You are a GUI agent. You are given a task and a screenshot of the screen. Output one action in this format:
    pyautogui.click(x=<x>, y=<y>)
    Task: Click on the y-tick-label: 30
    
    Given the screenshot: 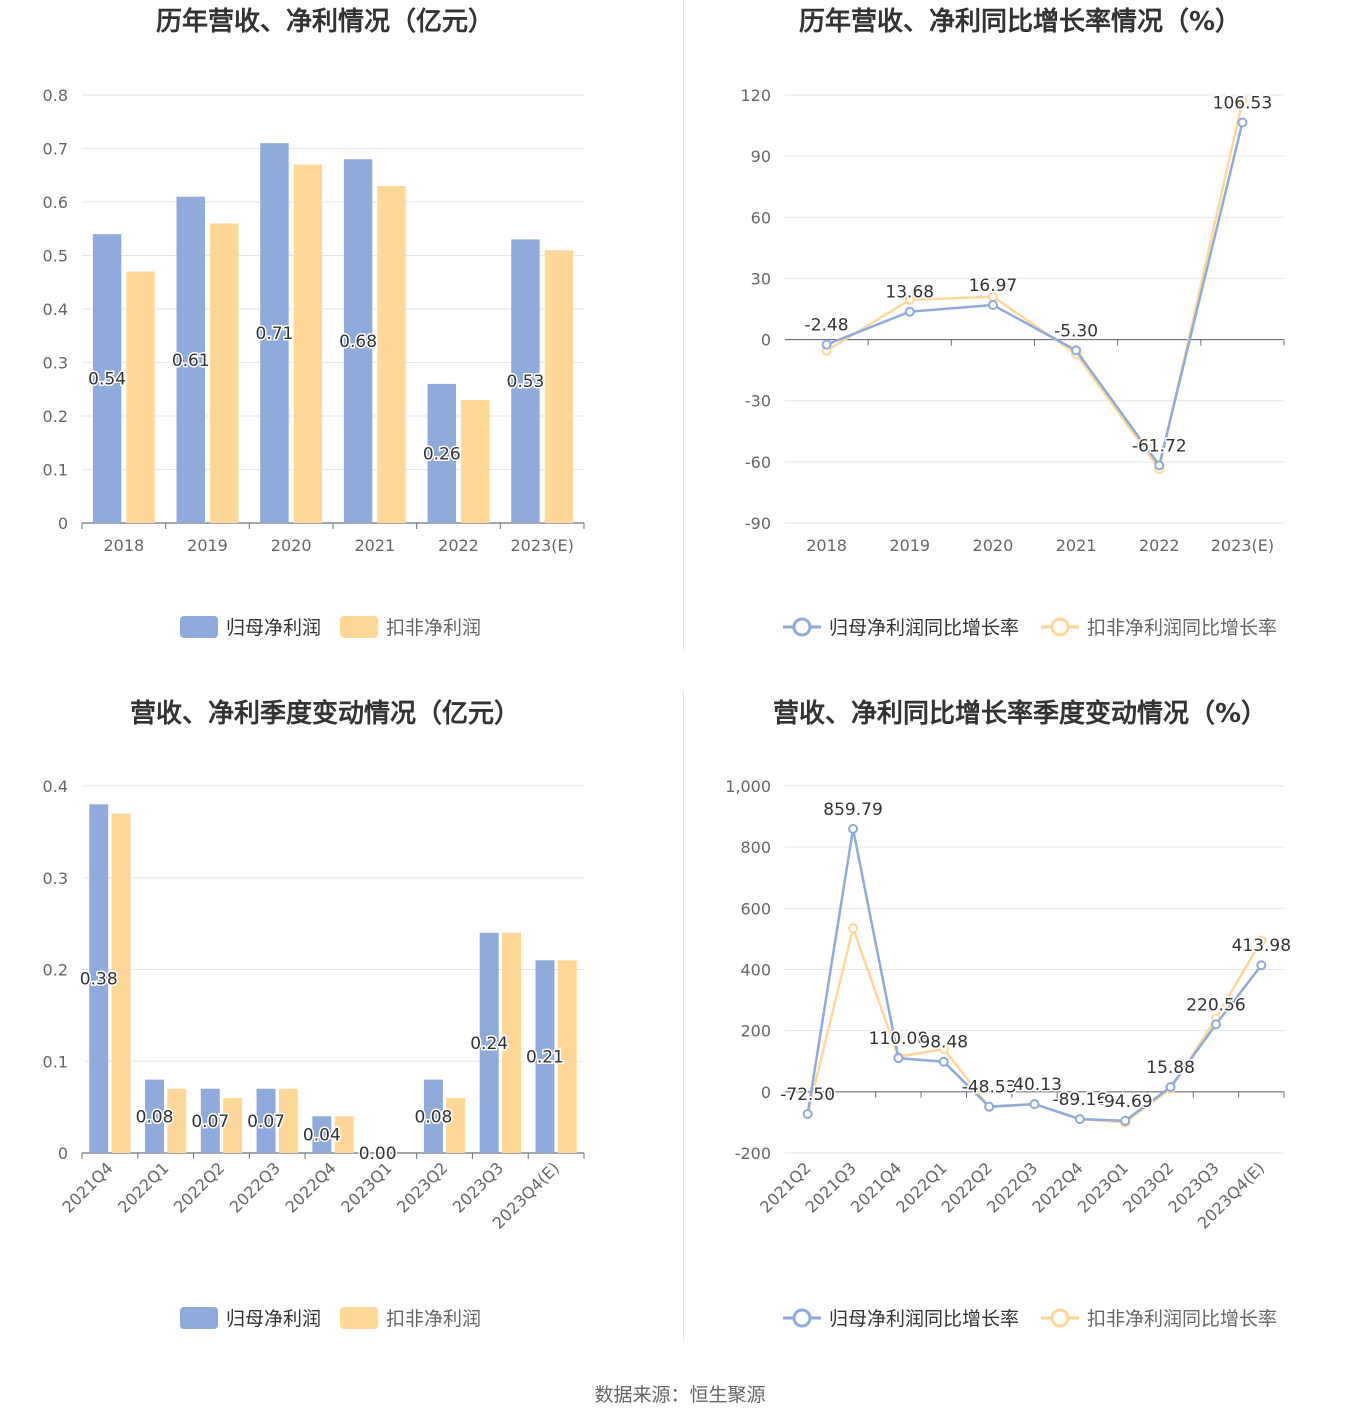 What is the action you would take?
    pyautogui.click(x=761, y=278)
    